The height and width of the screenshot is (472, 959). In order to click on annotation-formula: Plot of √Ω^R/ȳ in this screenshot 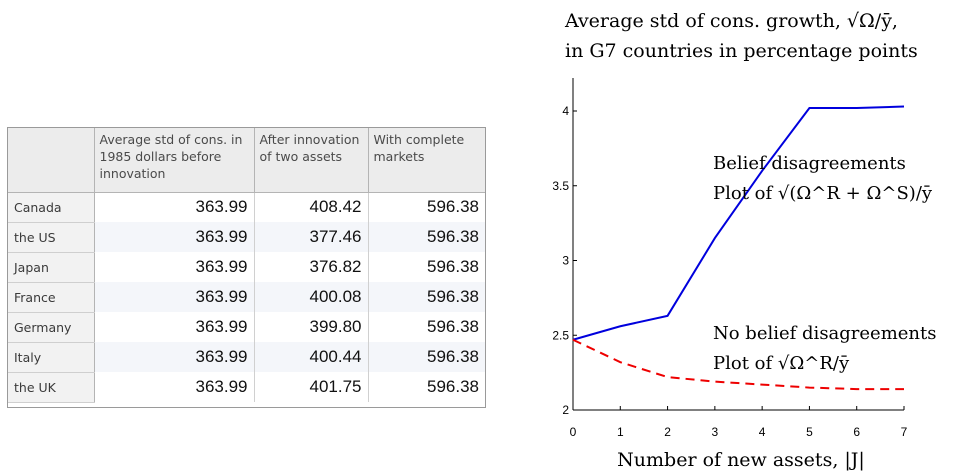, I will do `click(781, 363)`.